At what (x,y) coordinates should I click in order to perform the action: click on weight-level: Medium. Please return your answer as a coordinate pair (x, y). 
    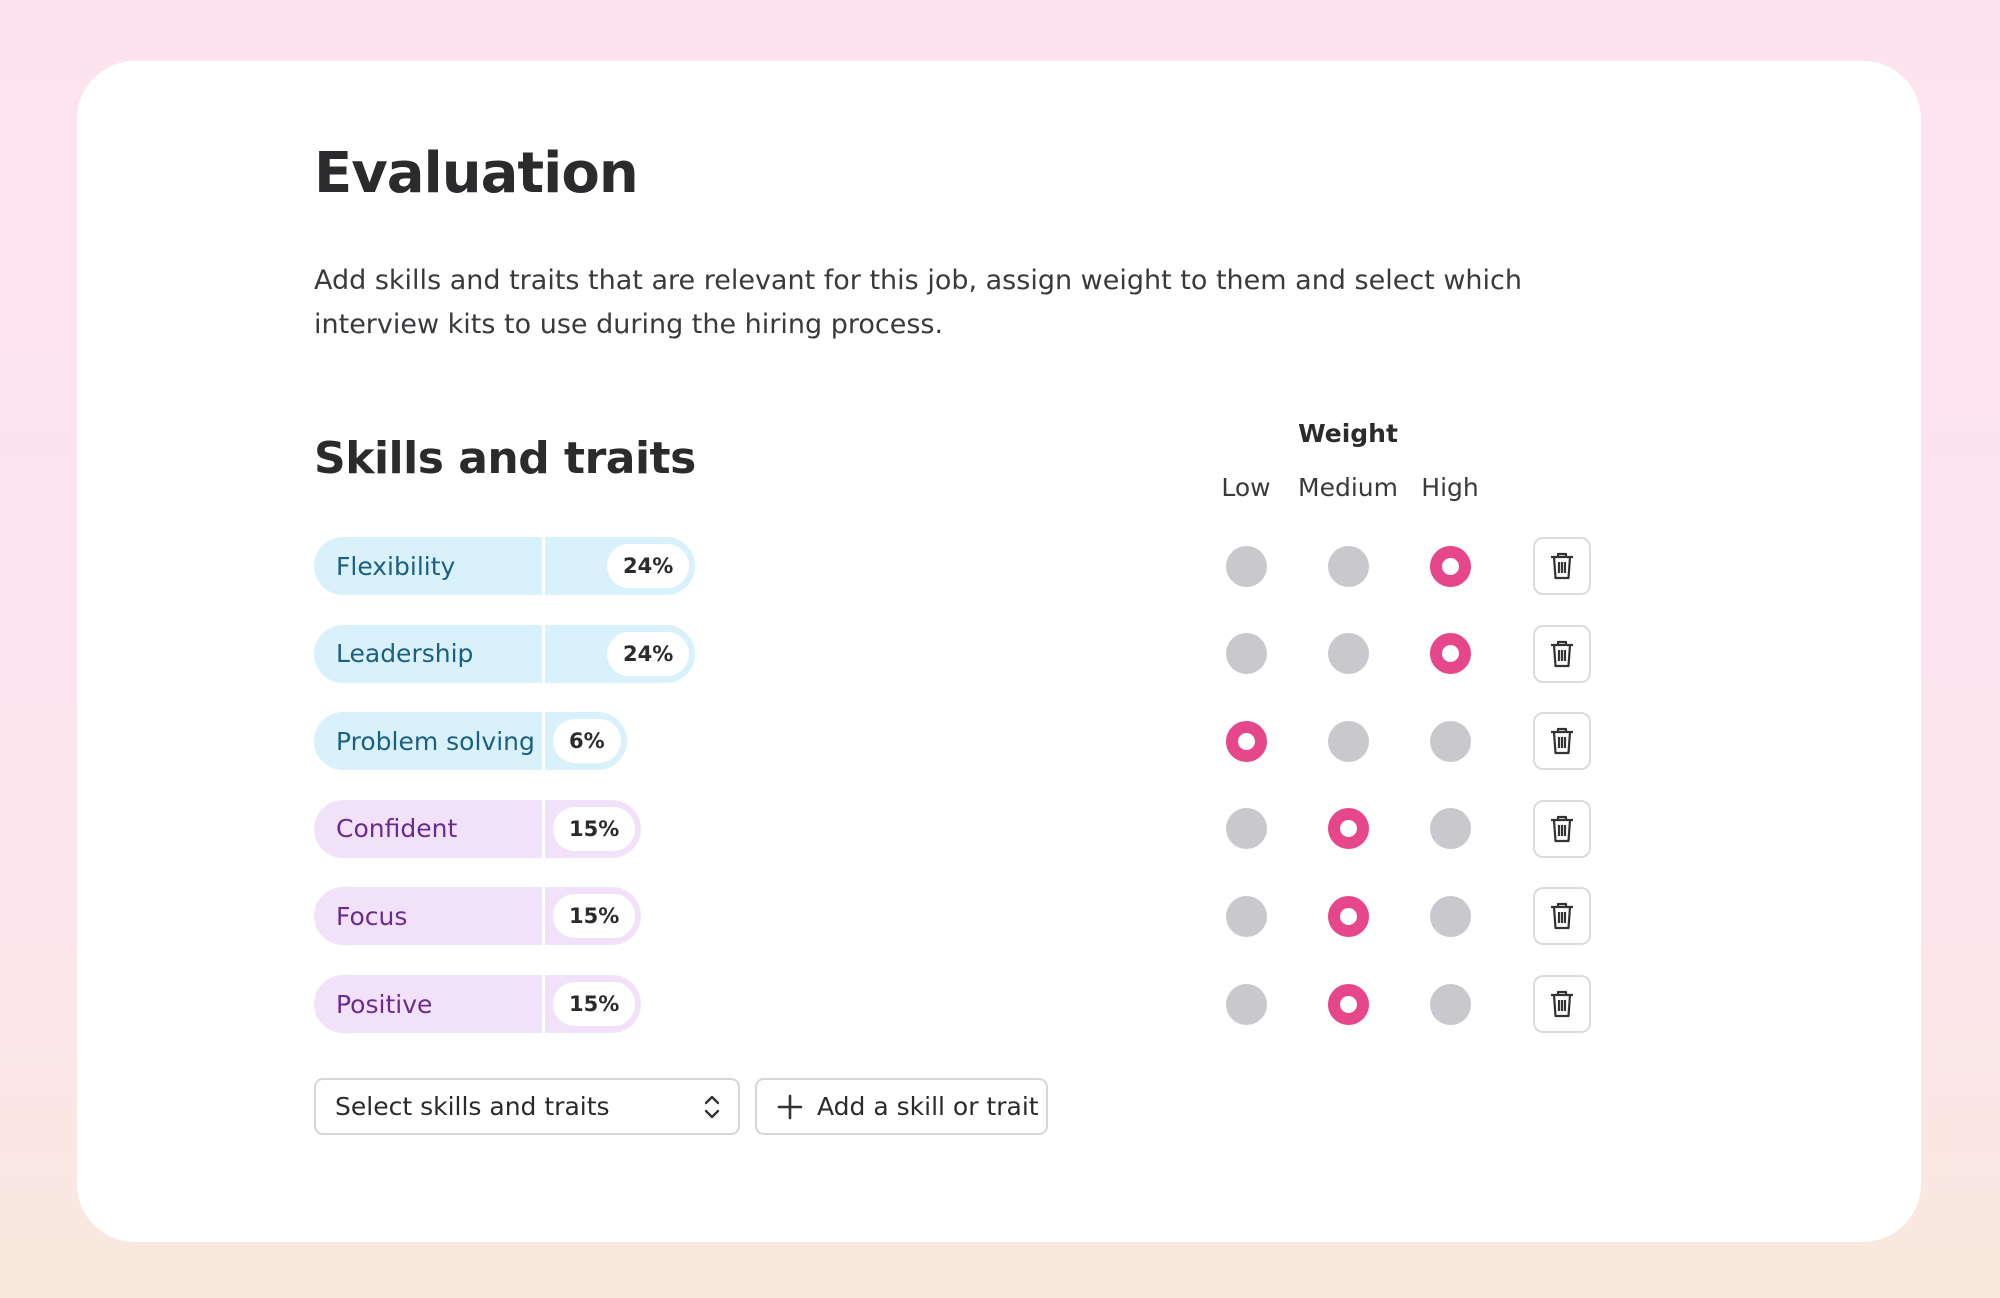
    Looking at the image, I should click on (1348, 487).